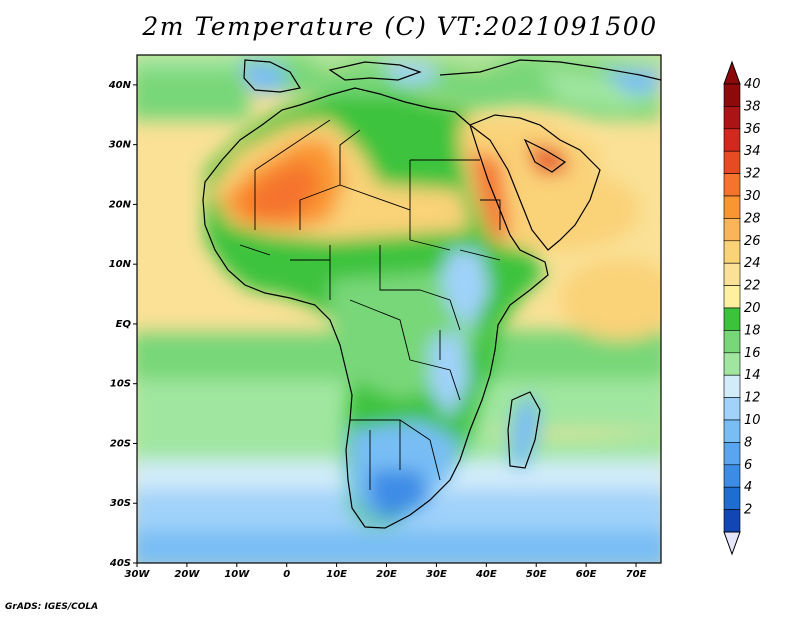  Describe the element at coordinates (120, 145) in the screenshot. I see `lat-tick-label: 30N` at that location.